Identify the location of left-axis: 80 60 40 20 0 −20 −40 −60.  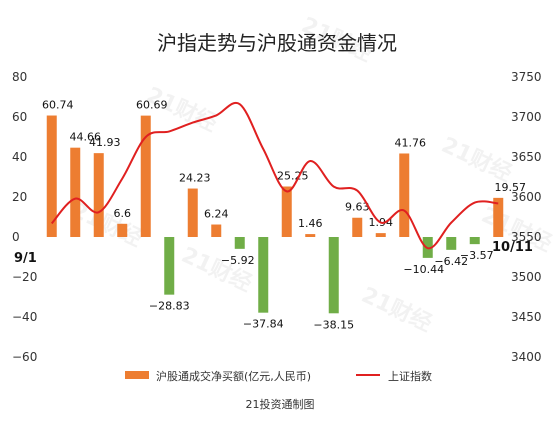
(24, 217).